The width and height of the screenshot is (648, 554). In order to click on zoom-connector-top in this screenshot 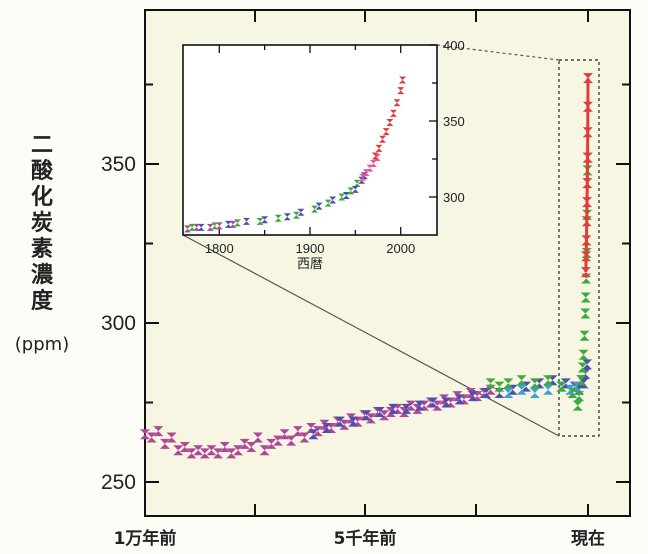, I will do `click(498, 52)`.